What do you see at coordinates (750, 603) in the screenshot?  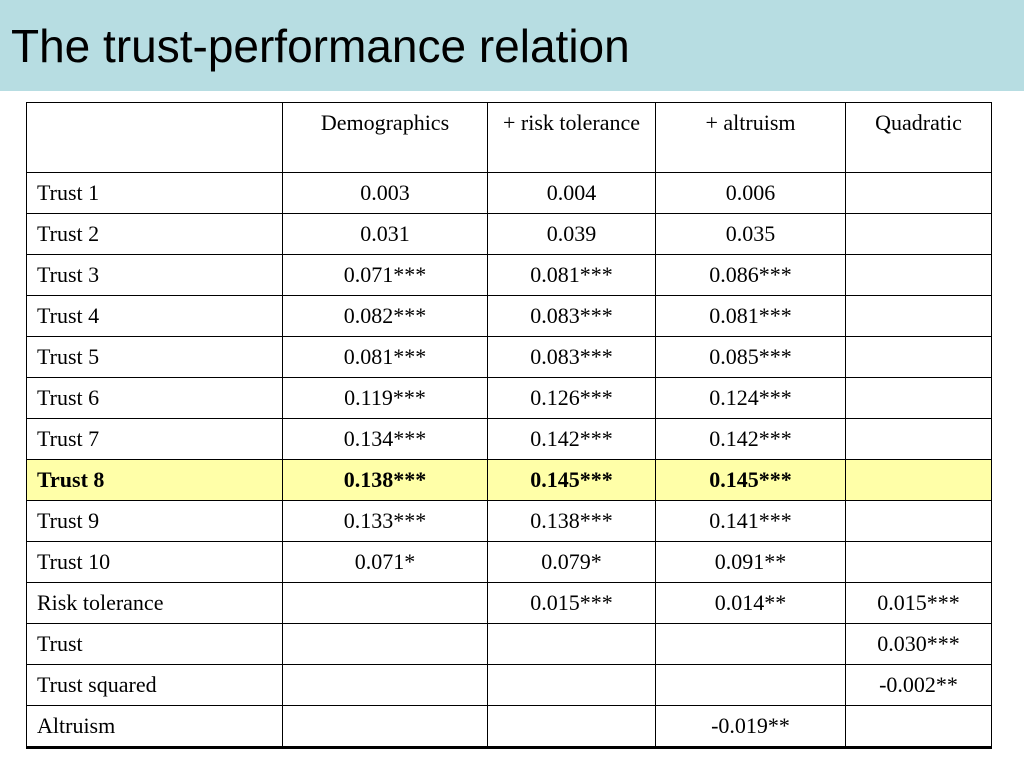 I see `table-cell: 0.014**` at bounding box center [750, 603].